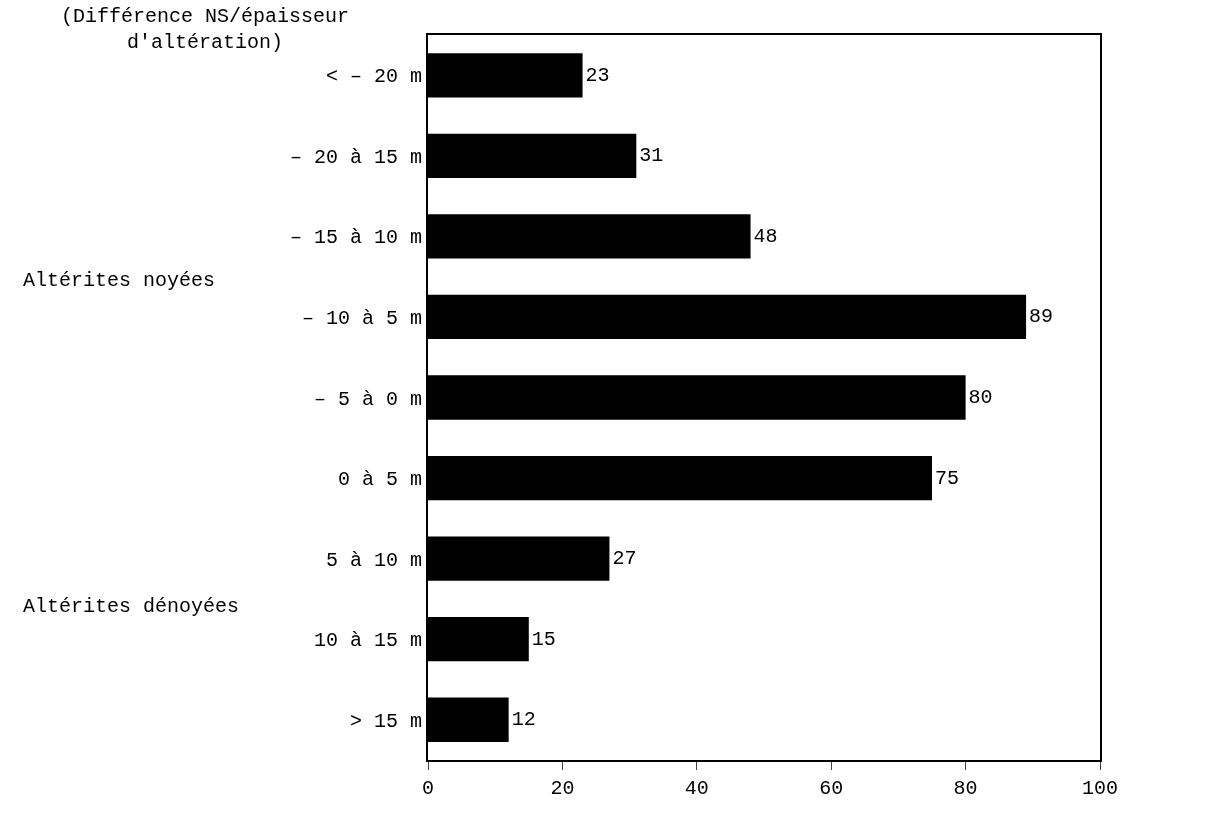 The width and height of the screenshot is (1224, 825). Describe the element at coordinates (355, 238) in the screenshot. I see `y-tick-label: – 15 à 10 m` at that location.